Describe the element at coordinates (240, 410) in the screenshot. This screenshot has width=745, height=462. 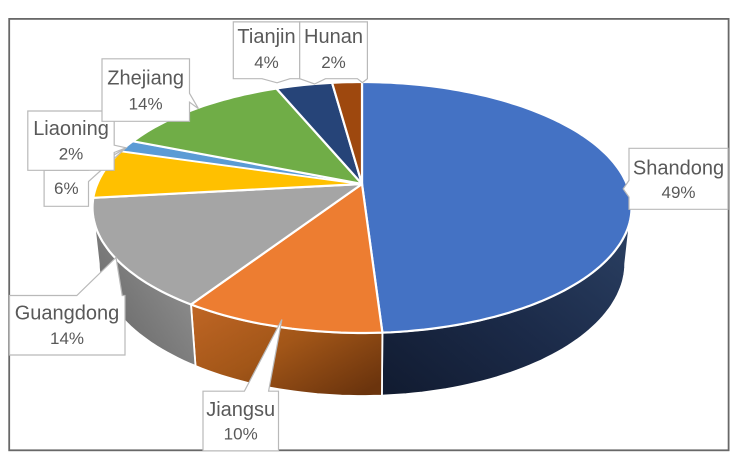
I see `svg-text: Jiangsu` at that location.